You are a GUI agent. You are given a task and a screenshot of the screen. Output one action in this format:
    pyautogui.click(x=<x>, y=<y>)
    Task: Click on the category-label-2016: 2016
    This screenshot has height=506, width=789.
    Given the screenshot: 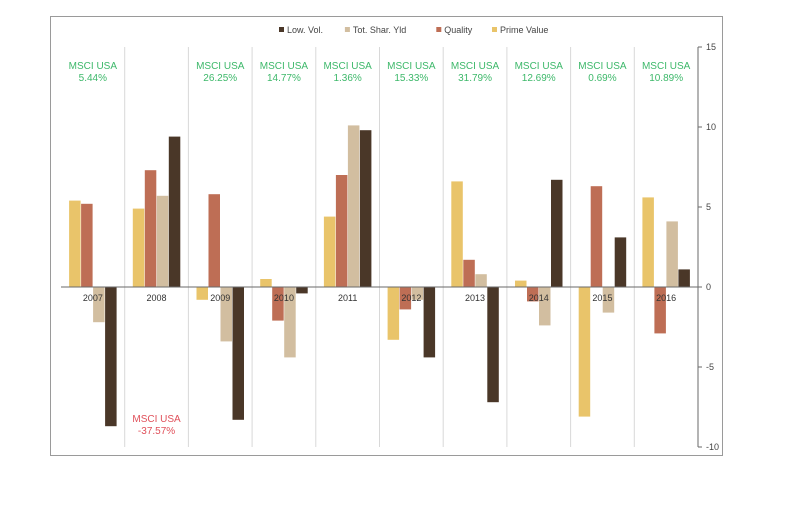 What is the action you would take?
    pyautogui.click(x=666, y=298)
    